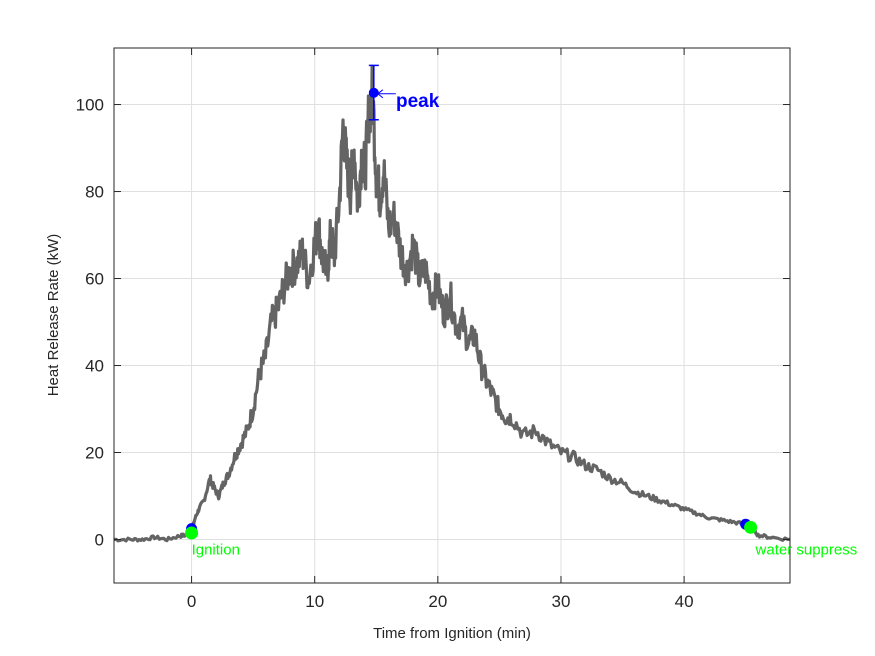  What do you see at coordinates (684, 601) in the screenshot?
I see `x-tick-label: 40` at bounding box center [684, 601].